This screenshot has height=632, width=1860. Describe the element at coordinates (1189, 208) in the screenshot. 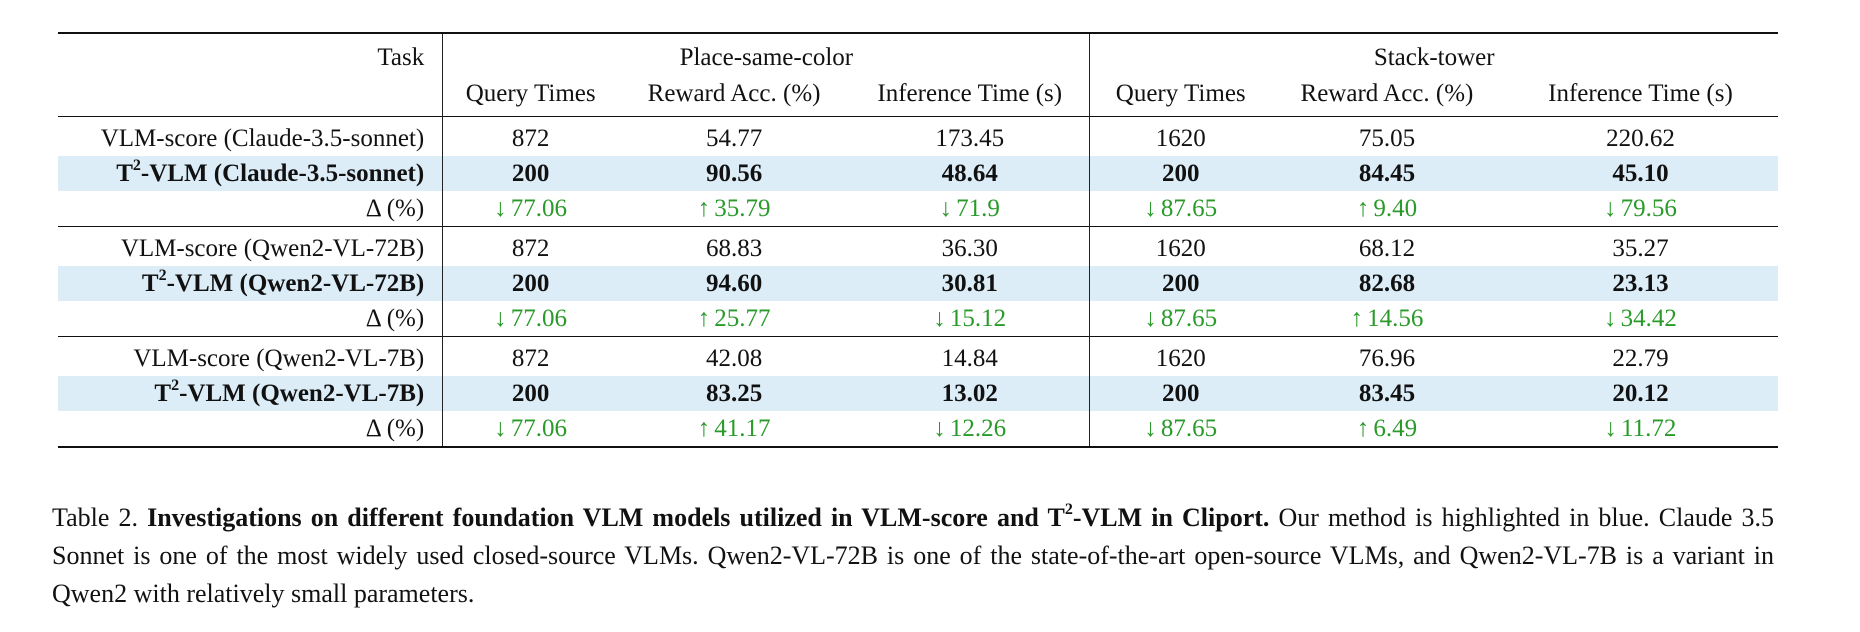

I see `delta-value: 87.65` at that location.